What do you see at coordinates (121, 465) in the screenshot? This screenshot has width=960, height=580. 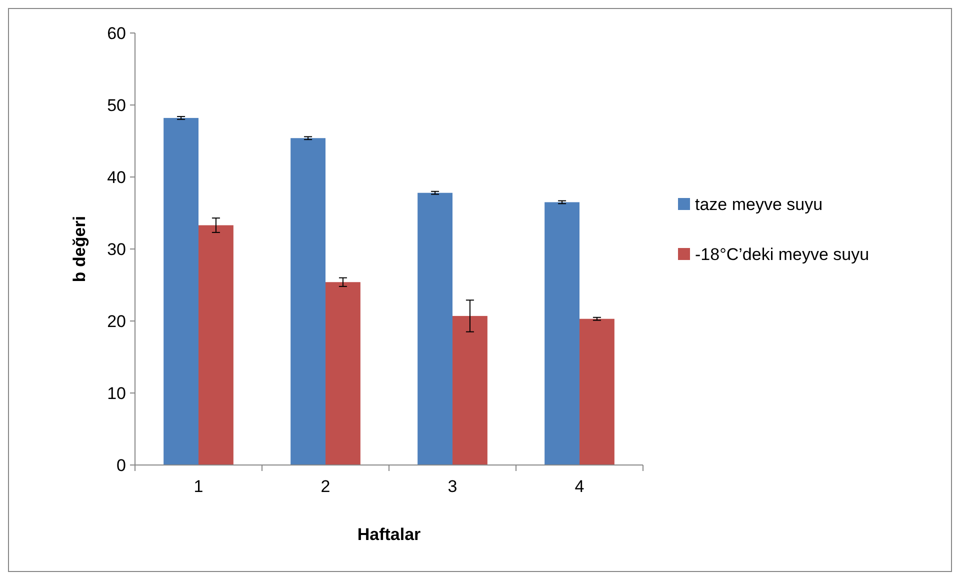 I see `y-tick-label: 0` at bounding box center [121, 465].